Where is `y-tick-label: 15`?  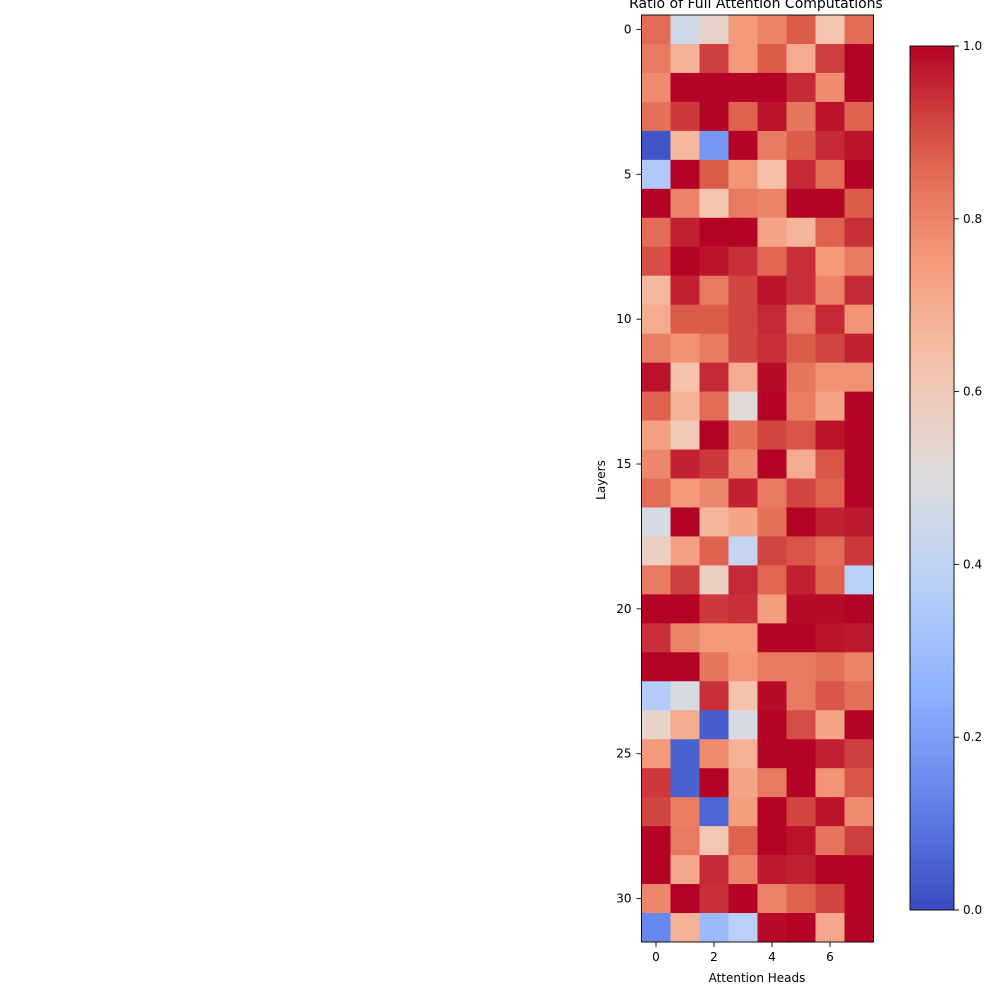 y-tick-label: 15 is located at coordinates (623, 464).